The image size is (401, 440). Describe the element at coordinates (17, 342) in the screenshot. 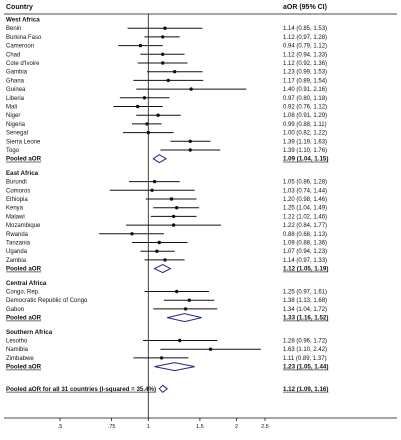

I see `study-label: Lesotho` at that location.